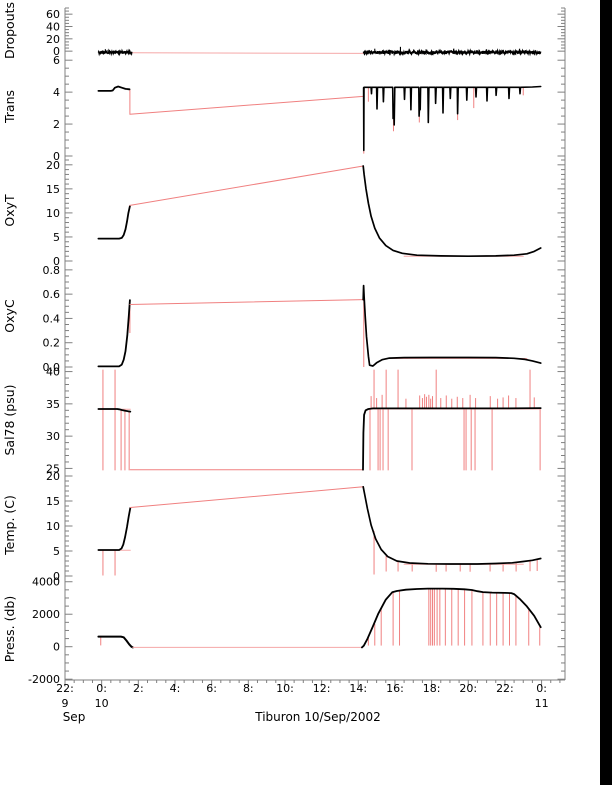 The width and height of the screenshot is (612, 785). Describe the element at coordinates (53, 189) in the screenshot. I see `oxyt-ytick-label: 15` at that location.